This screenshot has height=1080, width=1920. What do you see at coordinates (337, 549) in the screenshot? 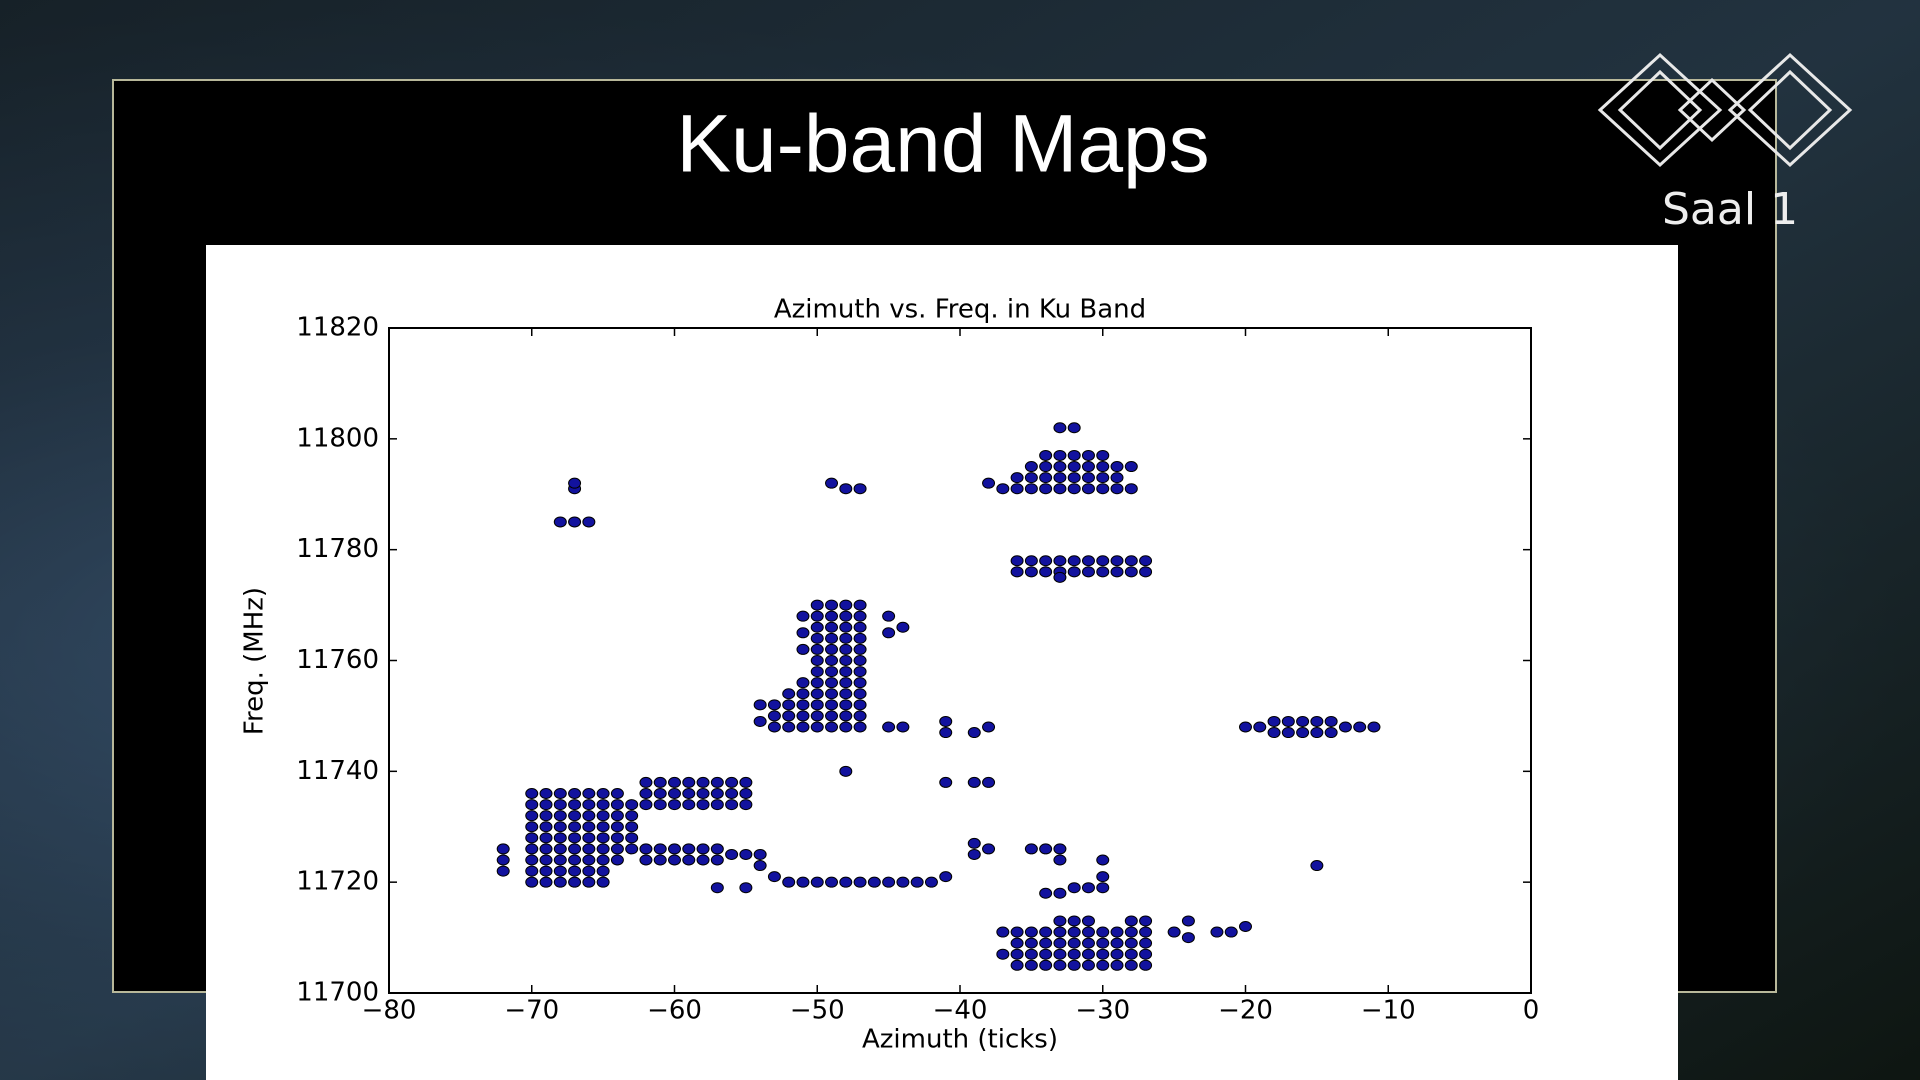
I see `y-tick-label: 11780` at bounding box center [337, 549].